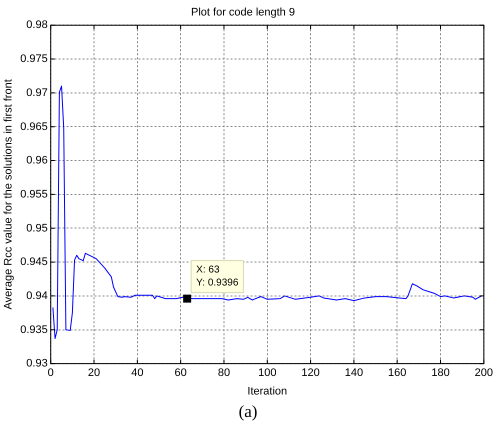 This screenshot has width=496, height=440. I want to click on x-tick-label: 160, so click(397, 373).